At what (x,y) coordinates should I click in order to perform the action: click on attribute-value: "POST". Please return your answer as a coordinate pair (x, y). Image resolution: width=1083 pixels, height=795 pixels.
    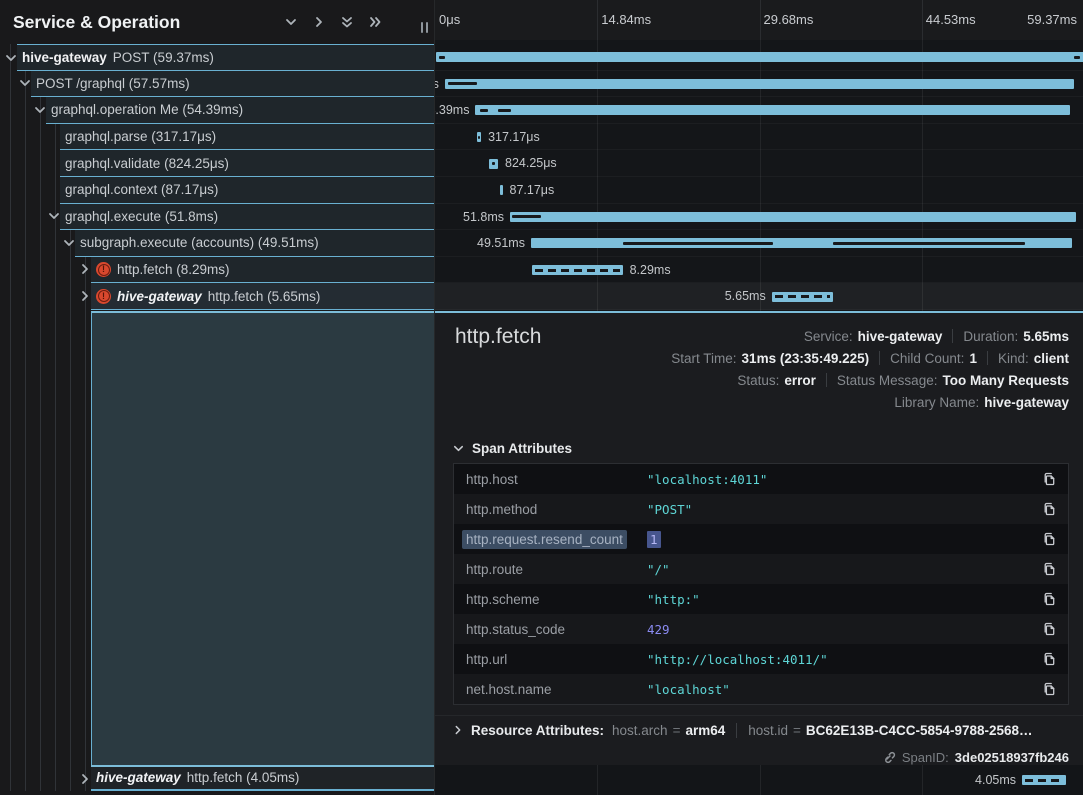
    Looking at the image, I should click on (670, 509).